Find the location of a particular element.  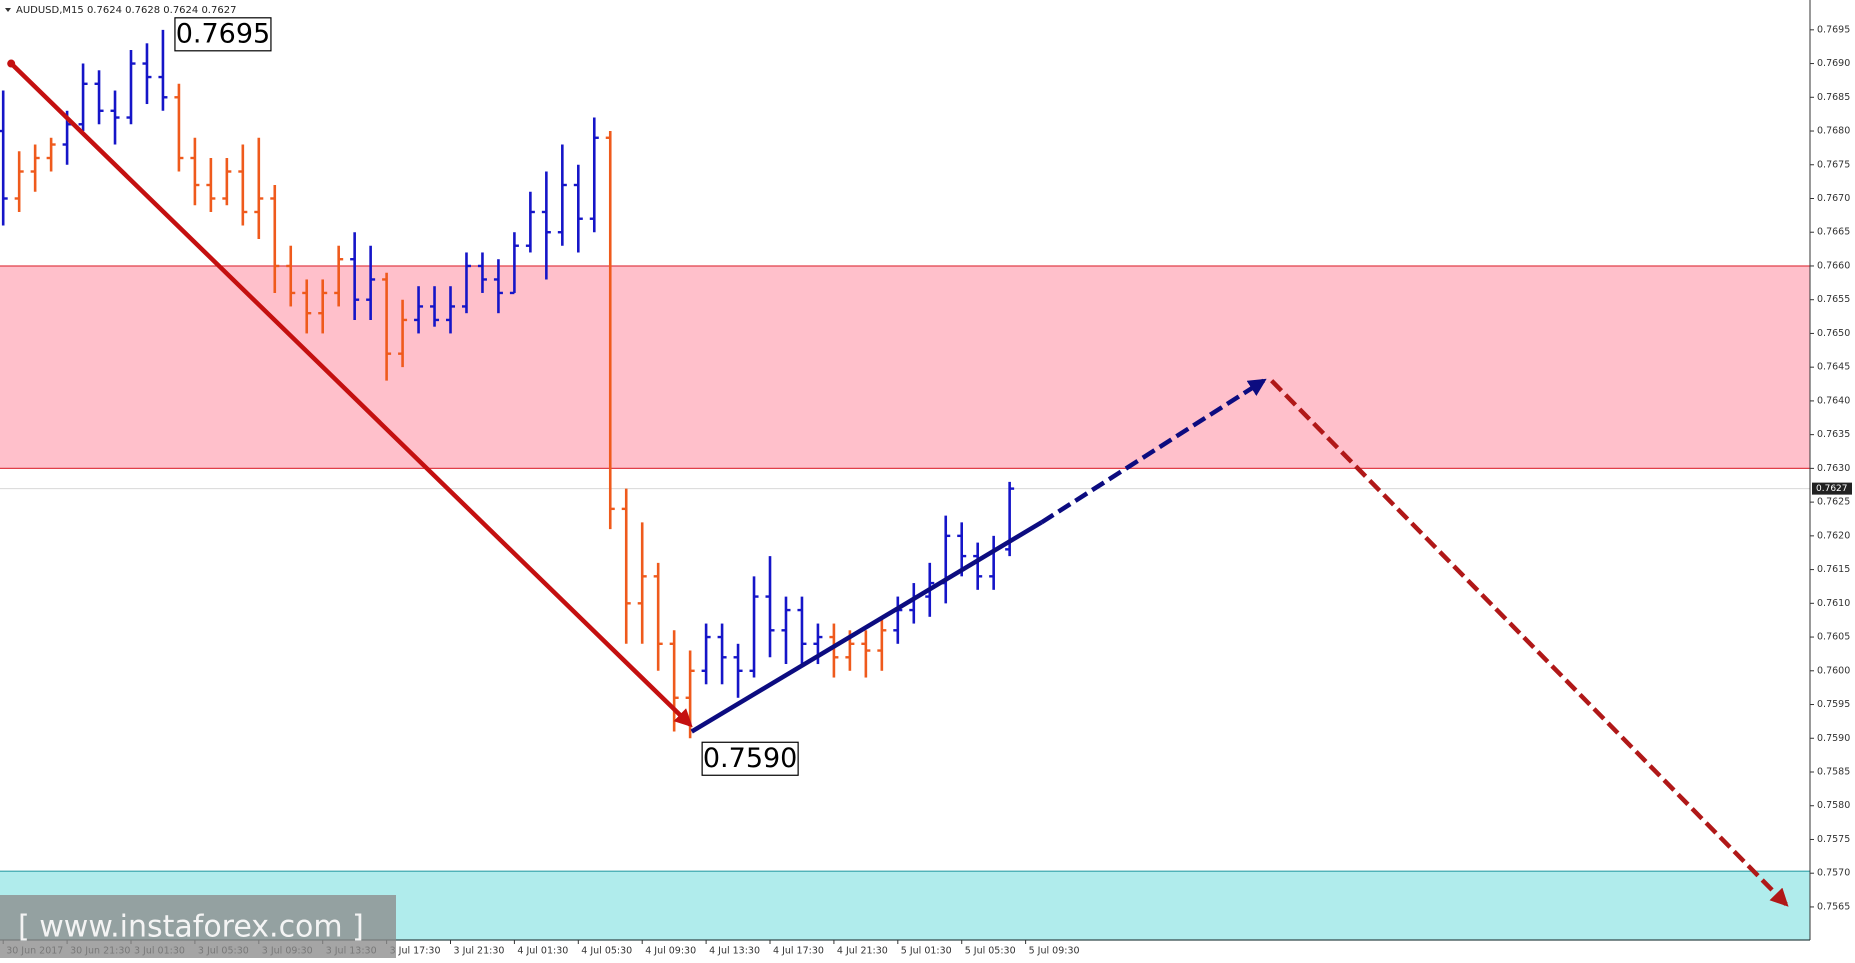

last-price-tag is located at coordinates (1832, 488).